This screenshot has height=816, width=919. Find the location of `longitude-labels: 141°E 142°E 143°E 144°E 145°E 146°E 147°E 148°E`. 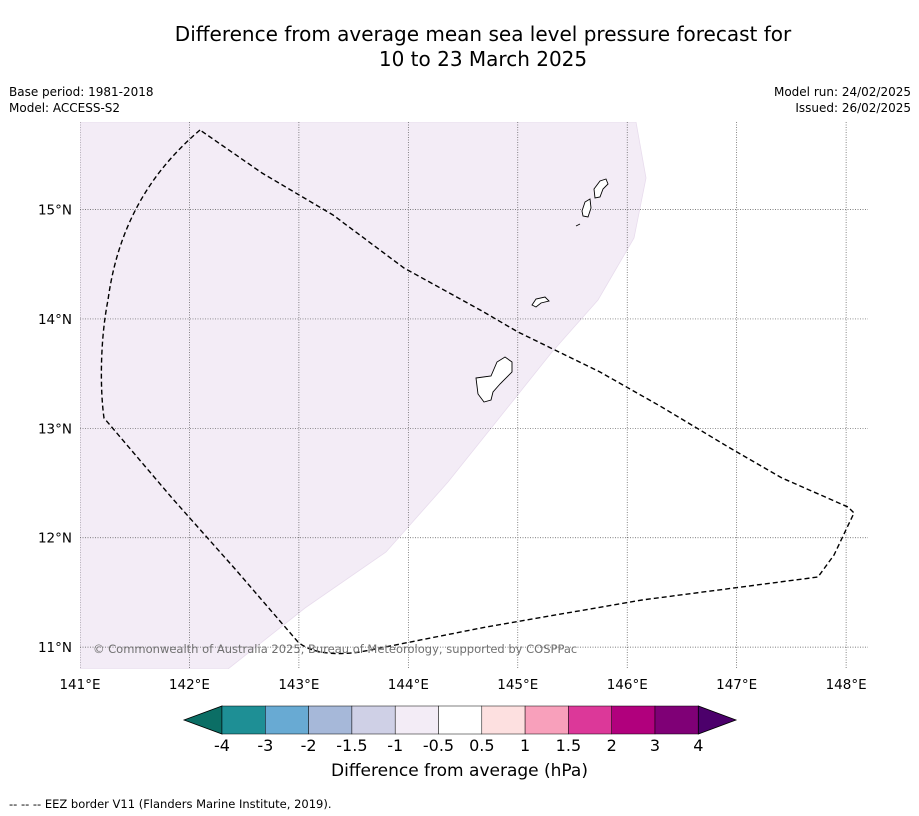

longitude-labels: 141°E 142°E 143°E 144°E 145°E 146°E 147°E 148°E is located at coordinates (462, 685).